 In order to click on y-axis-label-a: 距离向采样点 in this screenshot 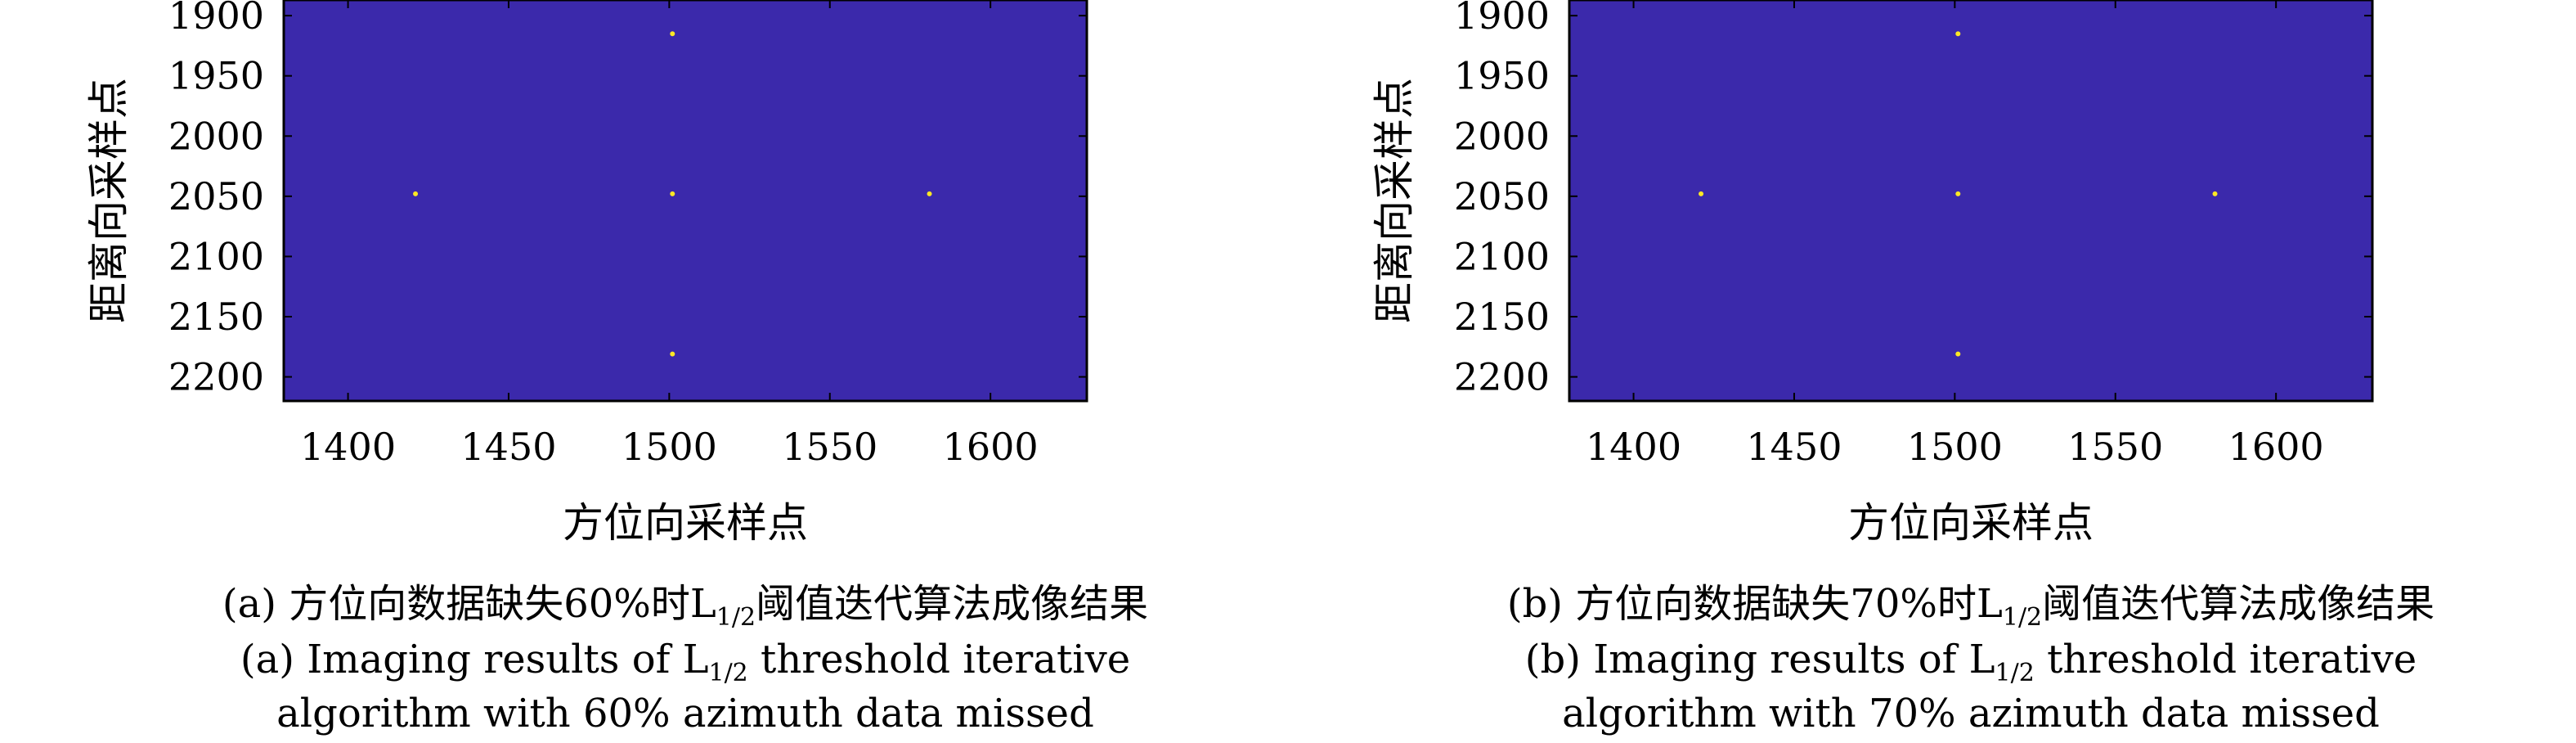, I will do `click(108, 200)`.